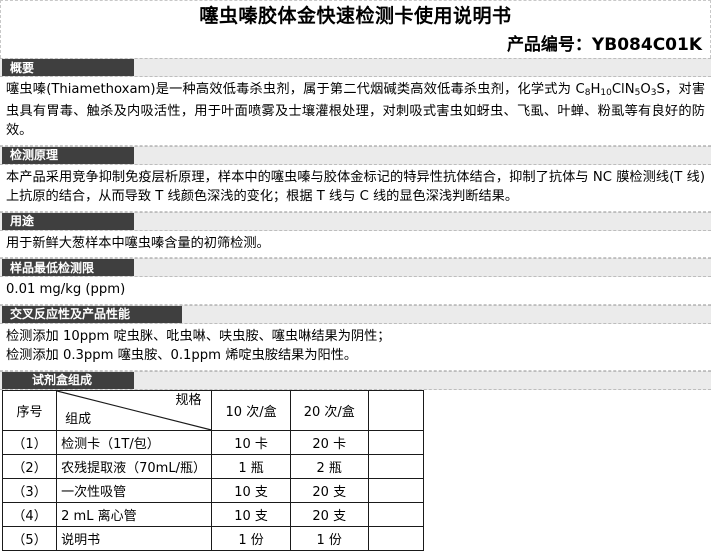 The width and height of the screenshot is (711, 551). I want to click on section-title-kit-composition: 试剂盒组成, so click(62, 380).